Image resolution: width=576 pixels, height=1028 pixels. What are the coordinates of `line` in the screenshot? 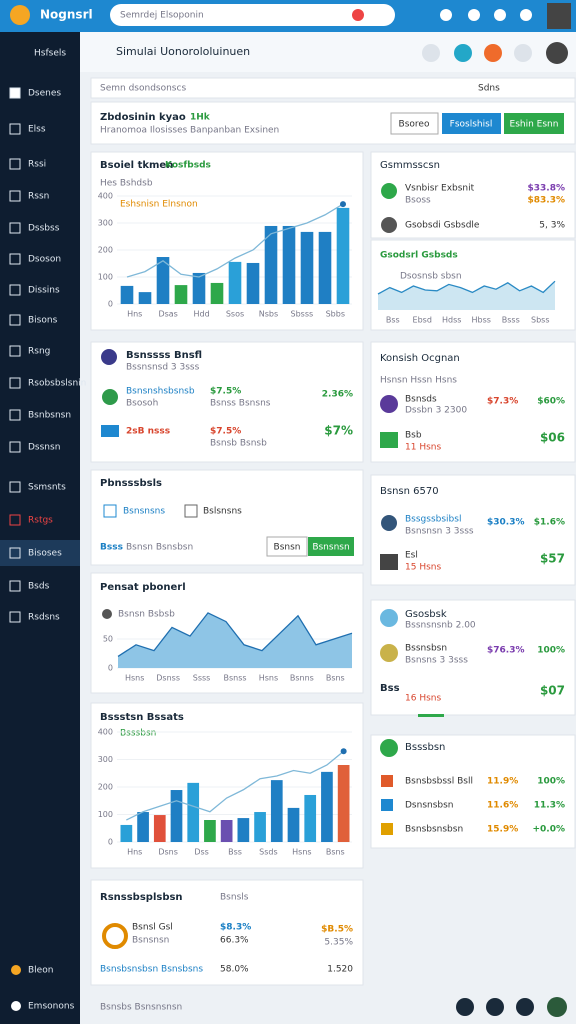 It's located at (235, 785).